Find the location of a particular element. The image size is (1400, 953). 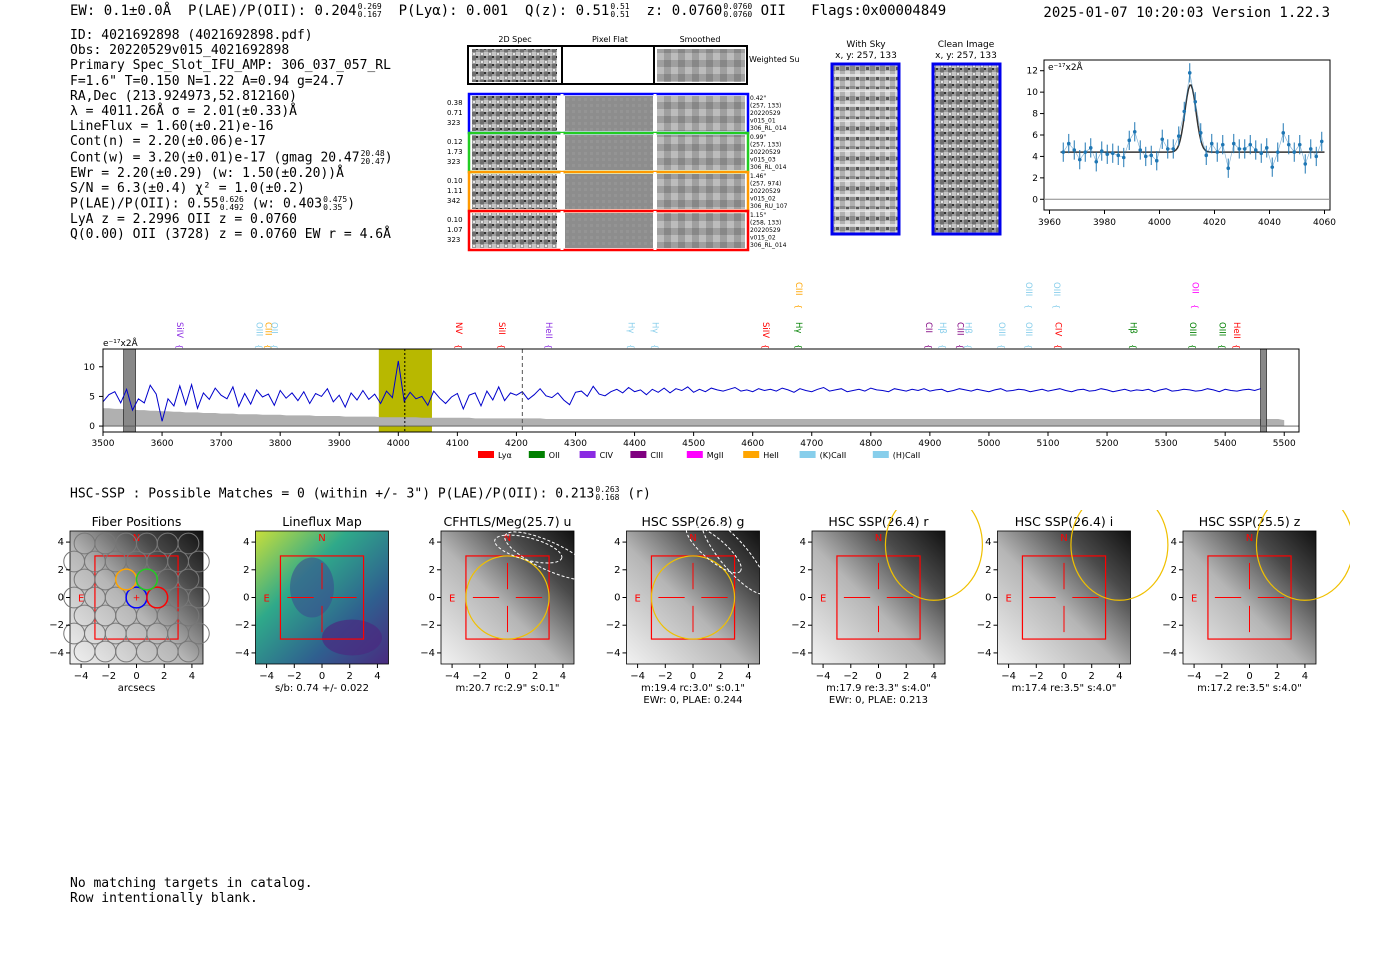

panel-title: HSC SSP(26.4) i is located at coordinates (1064, 521).